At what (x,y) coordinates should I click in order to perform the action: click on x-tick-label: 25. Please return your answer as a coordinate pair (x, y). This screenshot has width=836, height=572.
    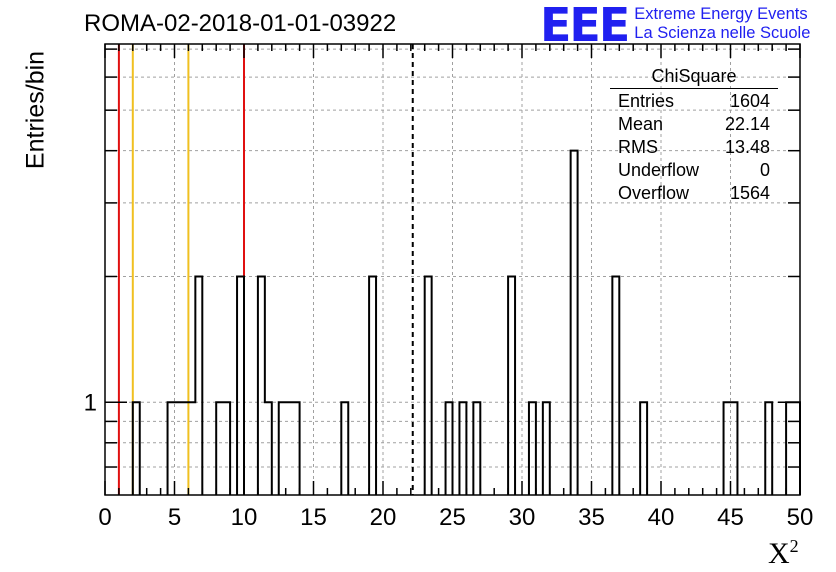
    Looking at the image, I should click on (452, 517).